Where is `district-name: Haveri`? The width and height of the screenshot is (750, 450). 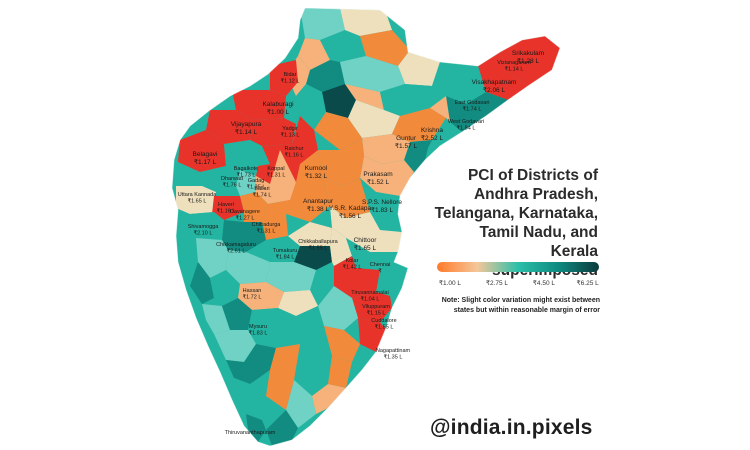 district-name: Haveri is located at coordinates (226, 205).